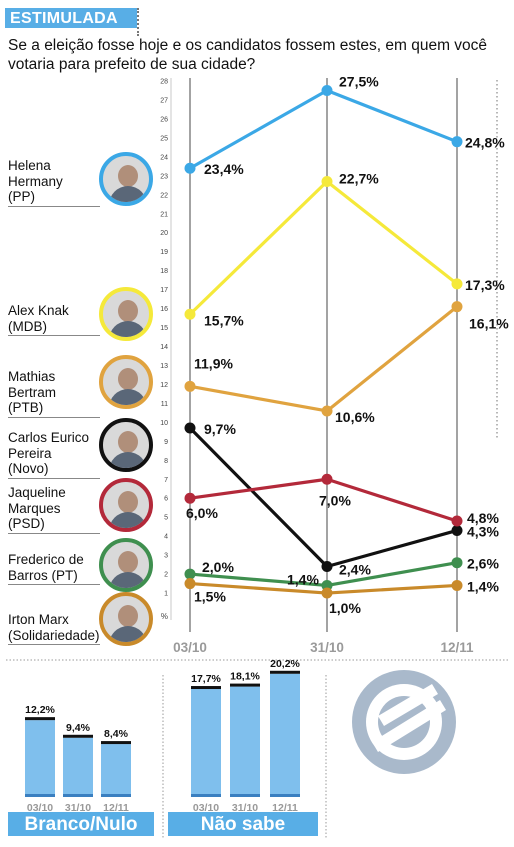 This screenshot has width=514, height=847. I want to click on candidate-name-line: Carlos Eurico, so click(49, 437).